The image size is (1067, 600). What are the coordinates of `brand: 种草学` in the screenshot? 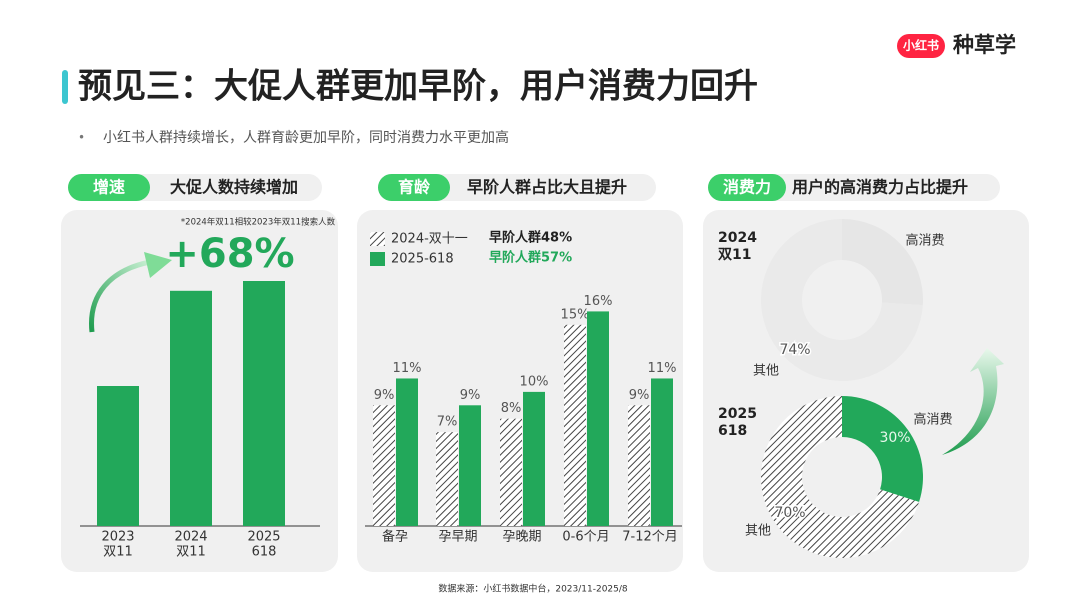 It's located at (984, 45).